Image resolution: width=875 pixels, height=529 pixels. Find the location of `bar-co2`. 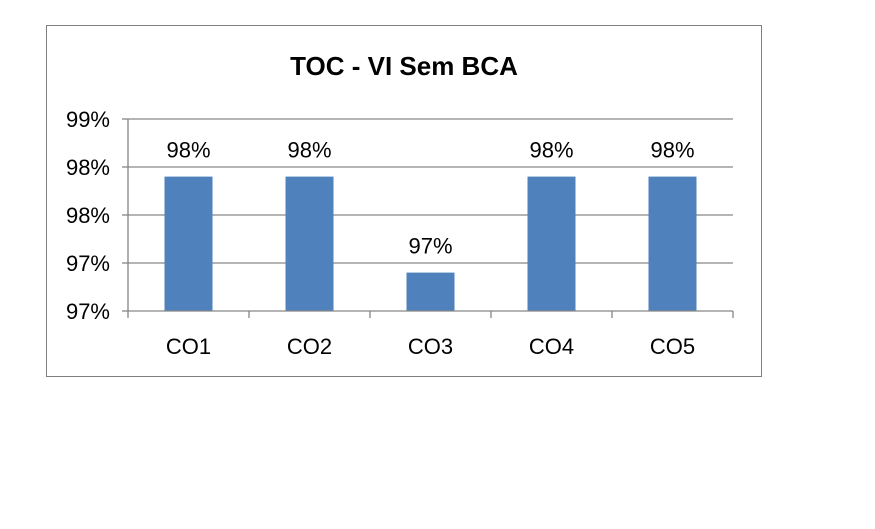

bar-co2 is located at coordinates (309, 243).